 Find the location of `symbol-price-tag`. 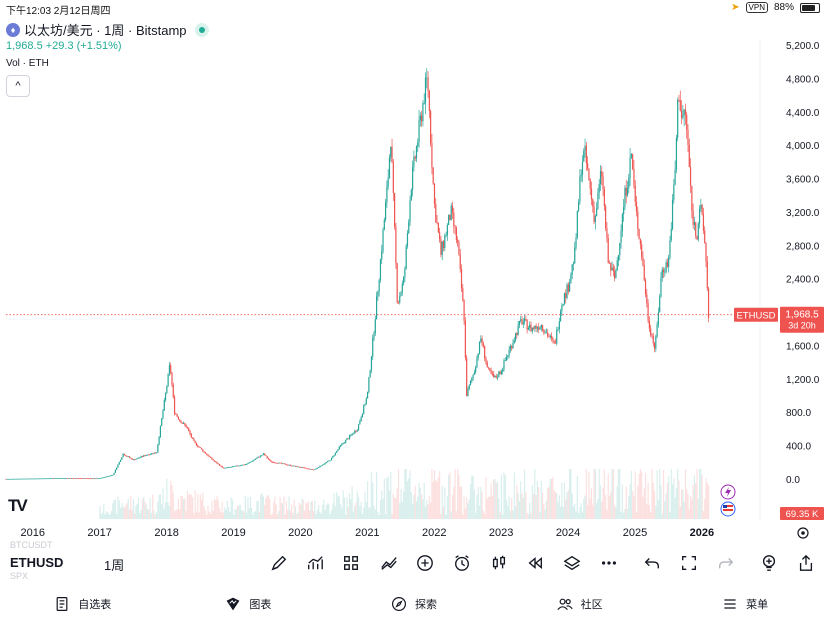

symbol-price-tag is located at coordinates (756, 314).